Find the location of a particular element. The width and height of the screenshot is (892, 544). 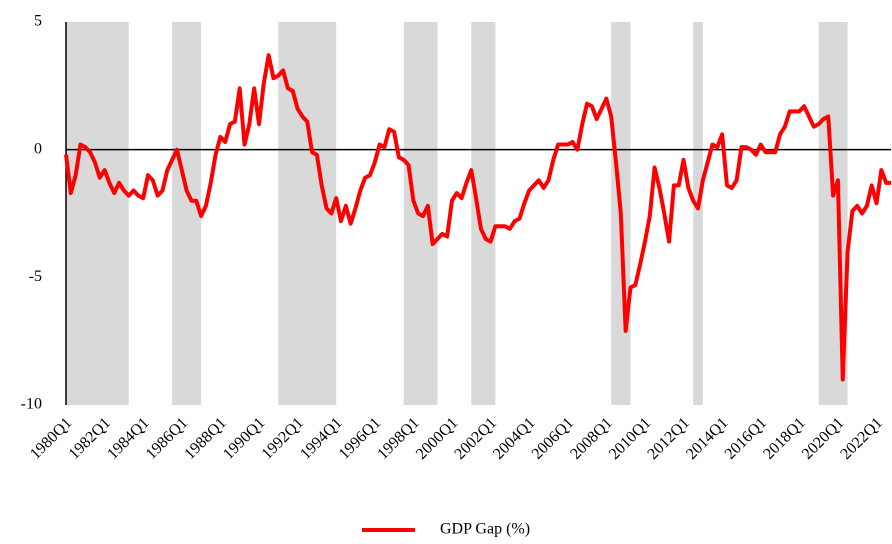

x-tick-label: 2004Q1 is located at coordinates (514, 438).